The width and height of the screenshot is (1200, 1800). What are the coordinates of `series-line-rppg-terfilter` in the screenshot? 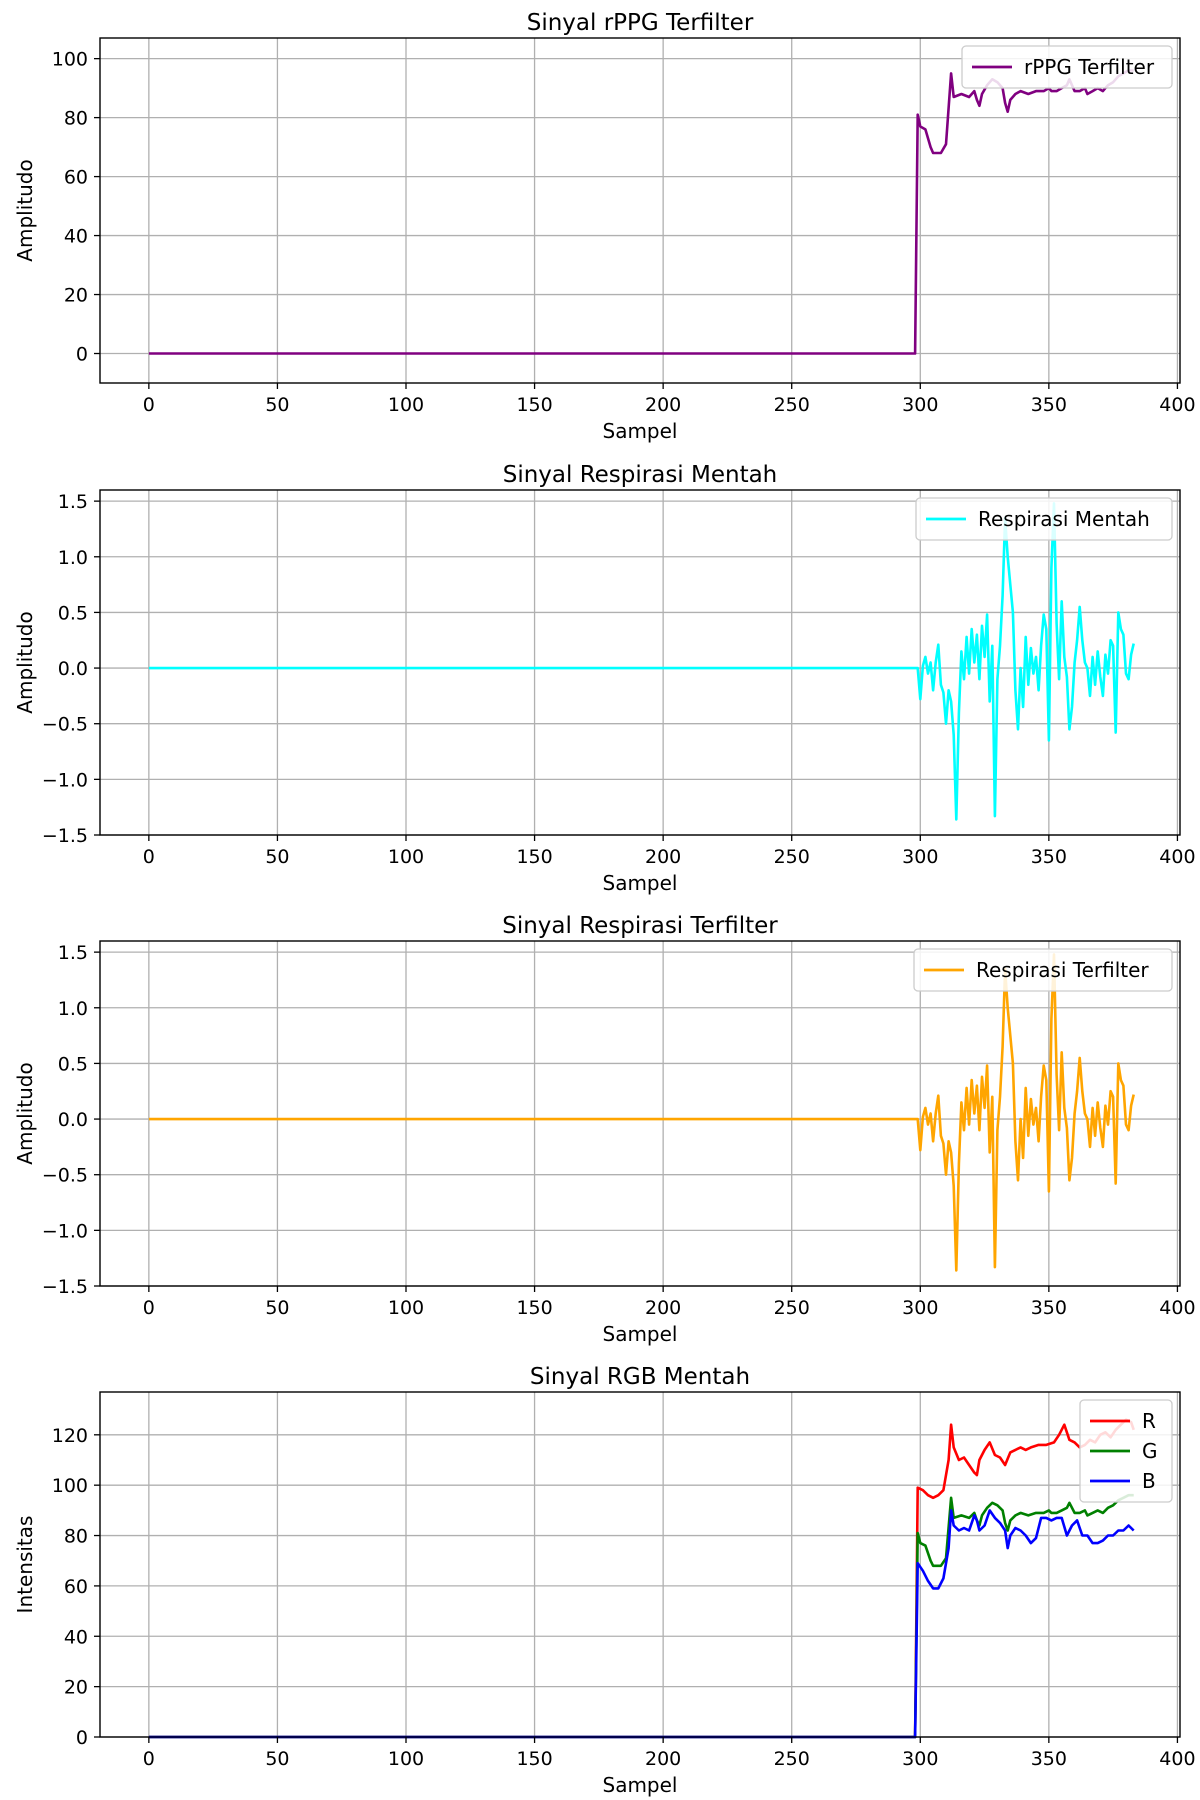 It's located at (641, 212).